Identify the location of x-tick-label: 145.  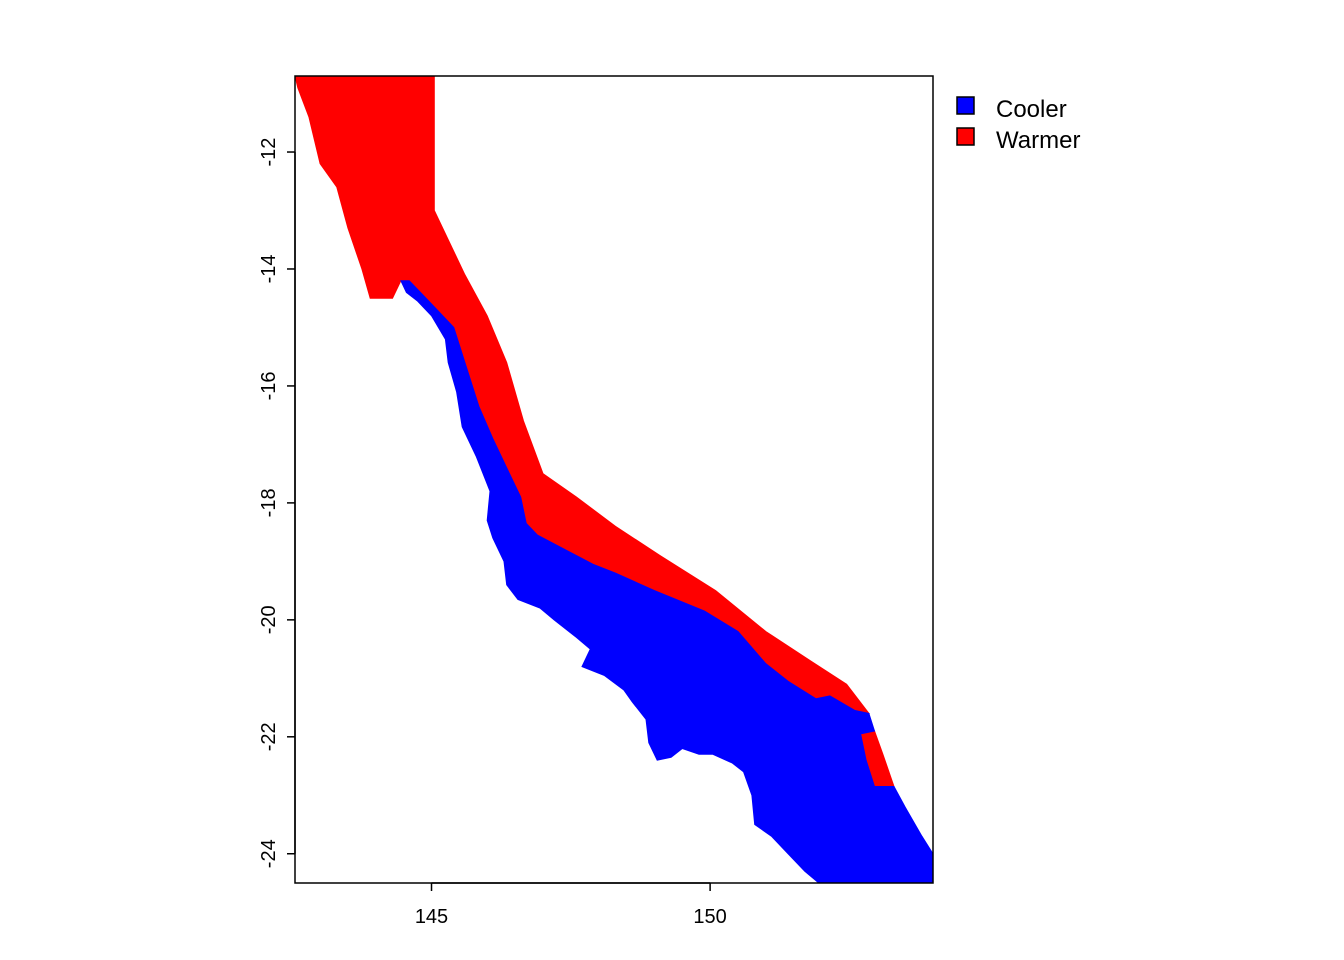
(431, 917).